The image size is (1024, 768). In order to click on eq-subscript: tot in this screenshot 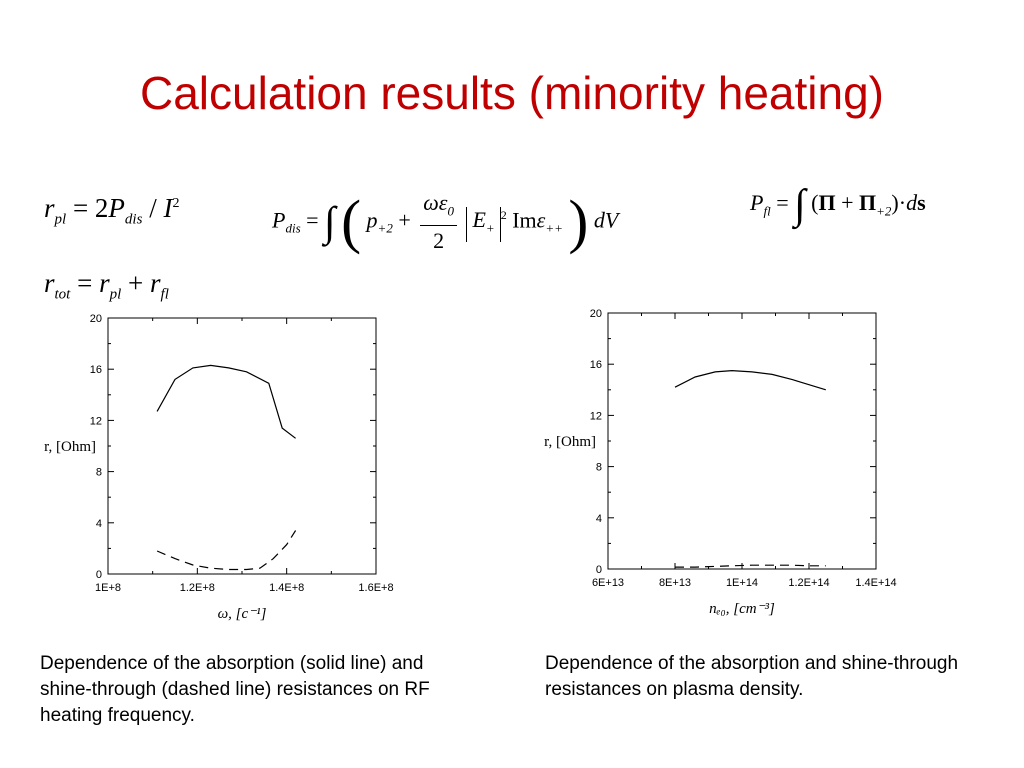, I will do `click(62, 294)`.